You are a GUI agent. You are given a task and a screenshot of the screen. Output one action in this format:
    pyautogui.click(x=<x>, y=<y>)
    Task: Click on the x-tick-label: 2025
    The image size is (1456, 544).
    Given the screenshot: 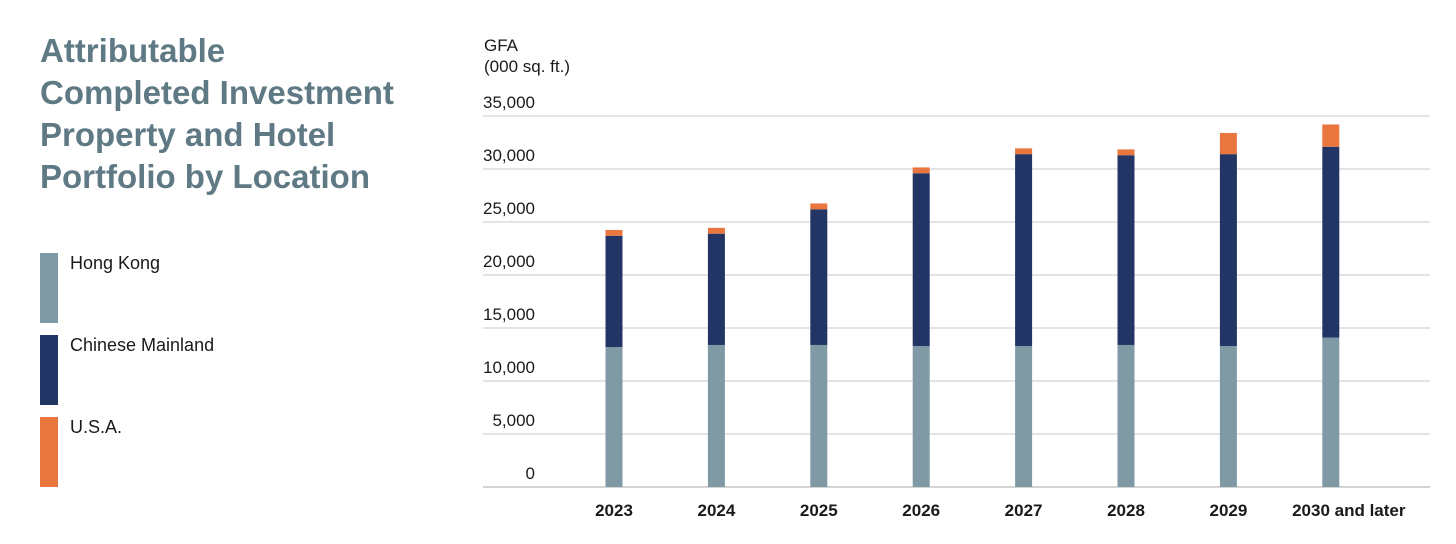 What is the action you would take?
    pyautogui.click(x=819, y=510)
    